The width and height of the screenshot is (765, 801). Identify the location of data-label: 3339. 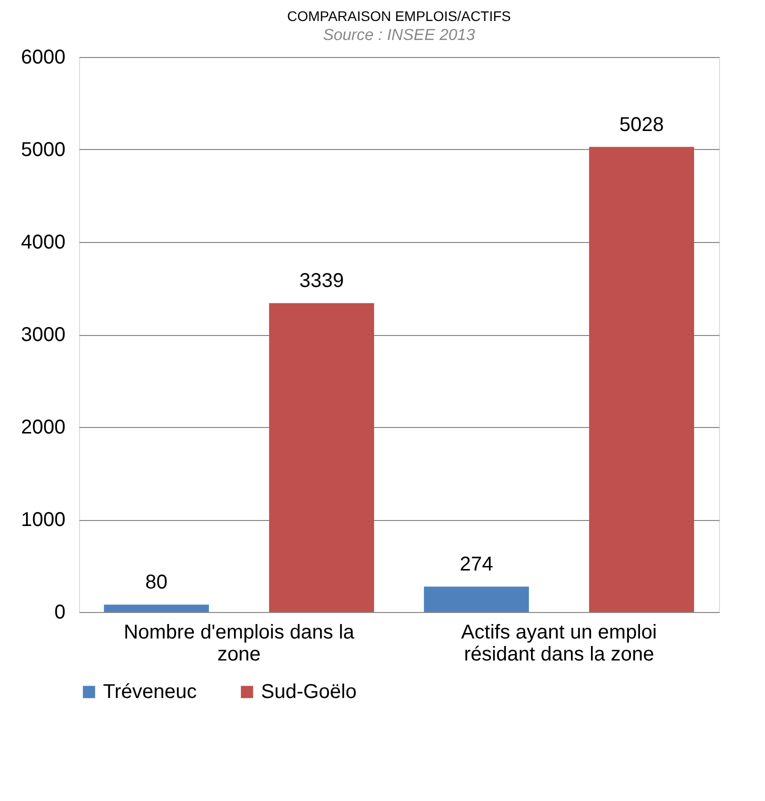
(321, 281).